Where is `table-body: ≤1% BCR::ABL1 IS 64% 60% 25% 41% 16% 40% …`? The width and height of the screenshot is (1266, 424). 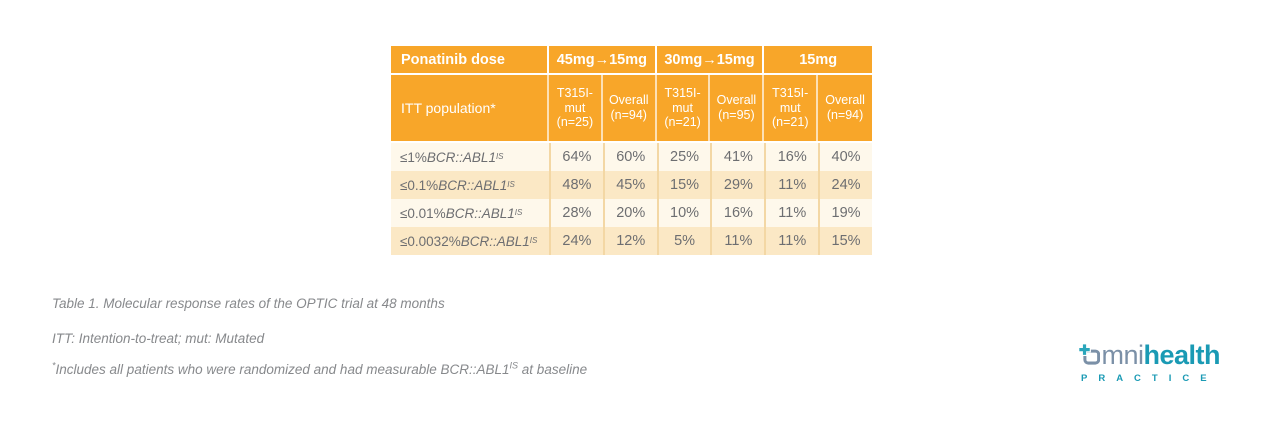 table-body: ≤1% BCR::ABL1 IS 64% 60% 25% 41% 16% 40% … is located at coordinates (631, 199).